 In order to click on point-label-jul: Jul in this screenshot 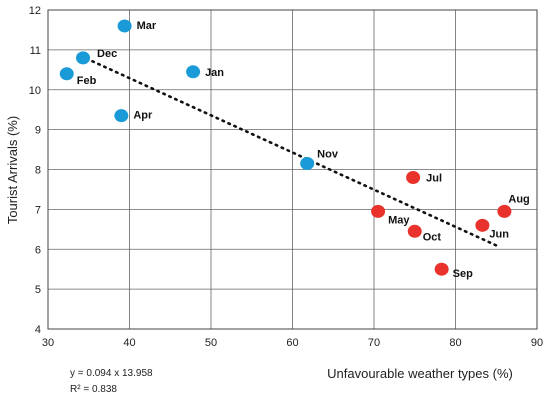, I will do `click(434, 178)`.